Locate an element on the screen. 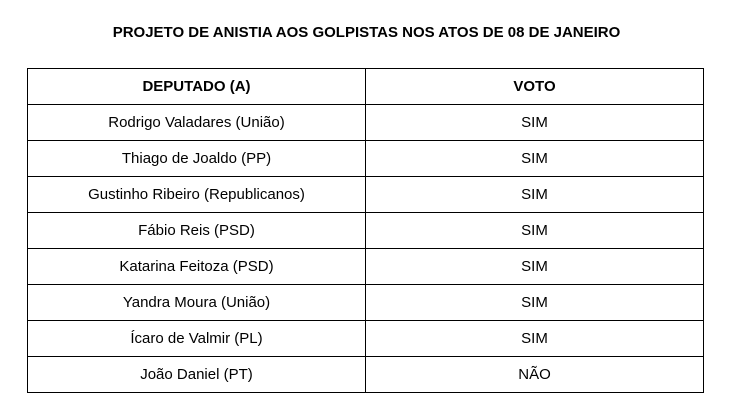 The image size is (733, 417). header-deputy: DEPUTADO (A) is located at coordinates (196, 86).